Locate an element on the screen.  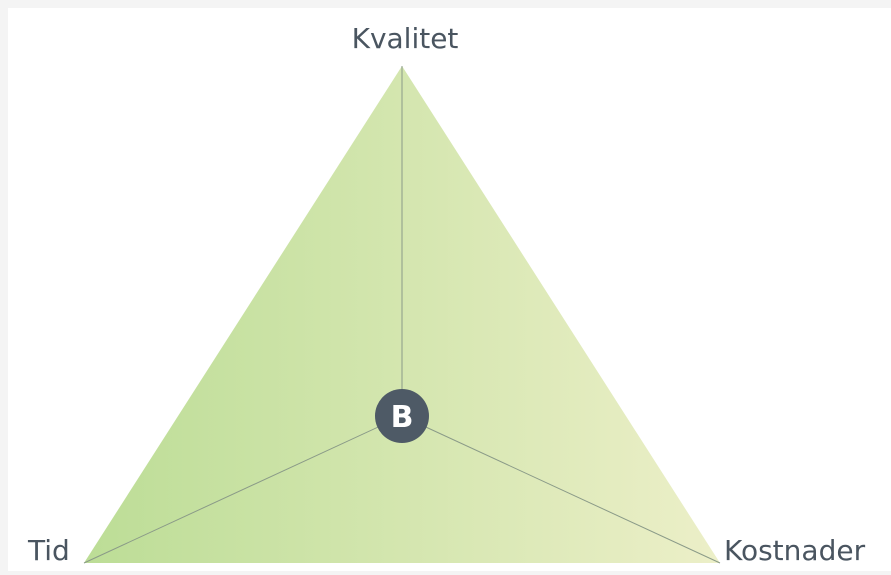
node-label: Tid is located at coordinates (48, 550).